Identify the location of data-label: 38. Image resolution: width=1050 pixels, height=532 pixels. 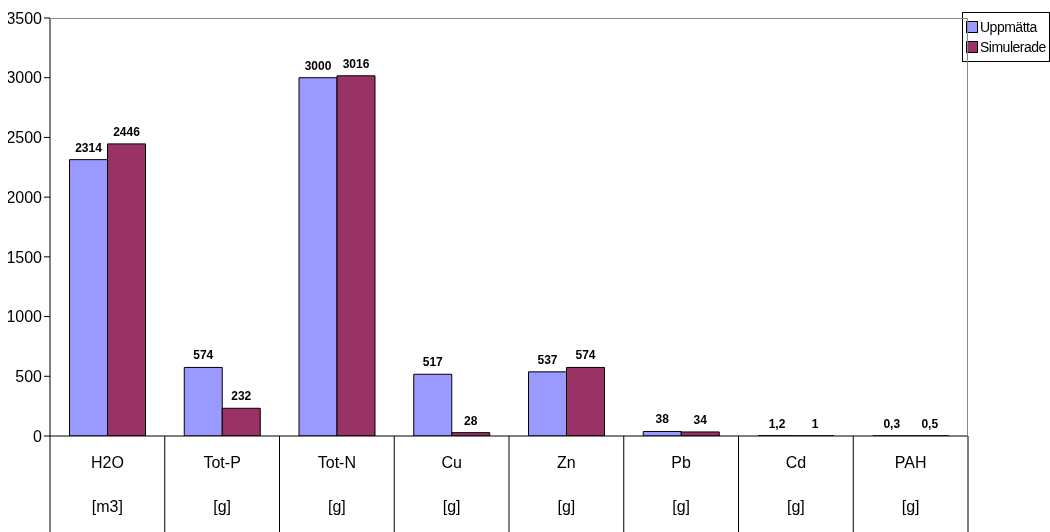
(662, 419).